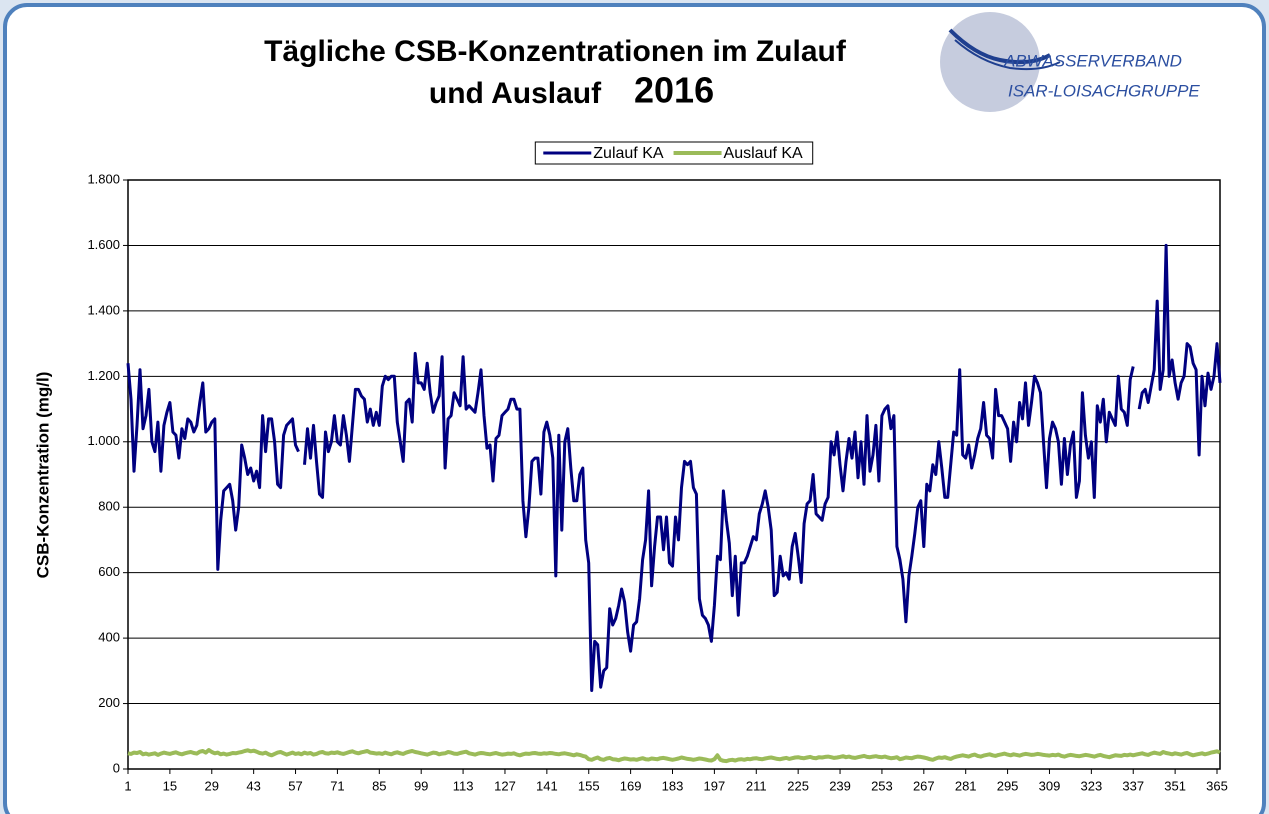 Image resolution: width=1269 pixels, height=814 pixels. I want to click on x-tick-label: 351, so click(1175, 785).